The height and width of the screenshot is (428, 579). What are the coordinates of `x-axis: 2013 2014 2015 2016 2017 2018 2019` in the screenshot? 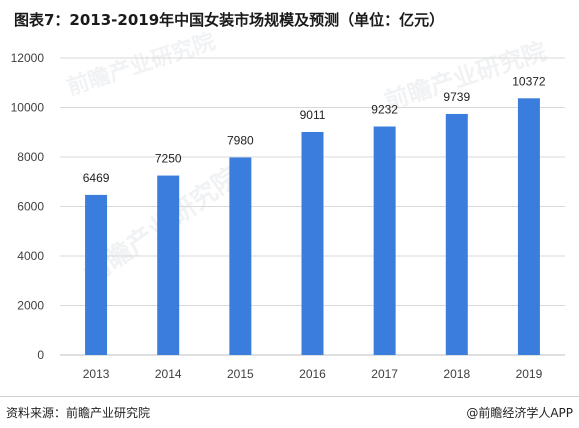 It's located at (313, 374).